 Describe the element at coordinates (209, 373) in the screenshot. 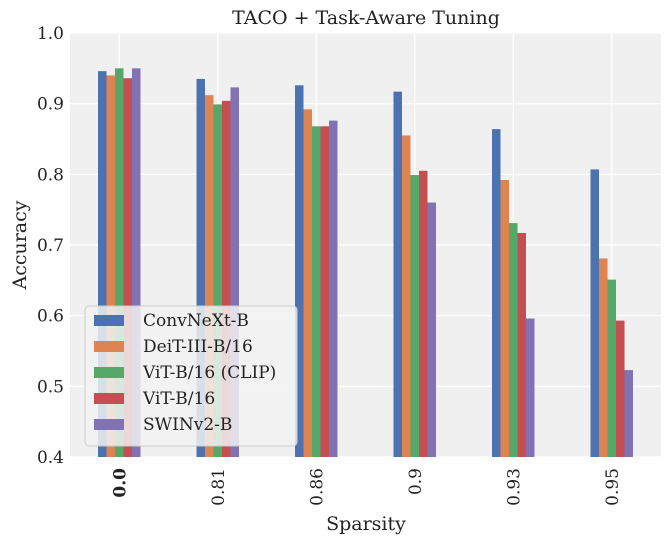

I see `legend-label: ViT-B/16 (CLIP)` at that location.